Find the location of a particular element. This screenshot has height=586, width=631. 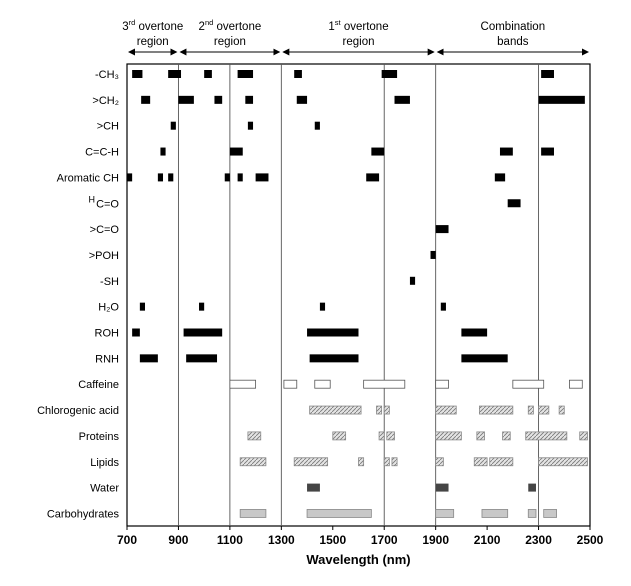

row-label: ROH is located at coordinates (107, 334).